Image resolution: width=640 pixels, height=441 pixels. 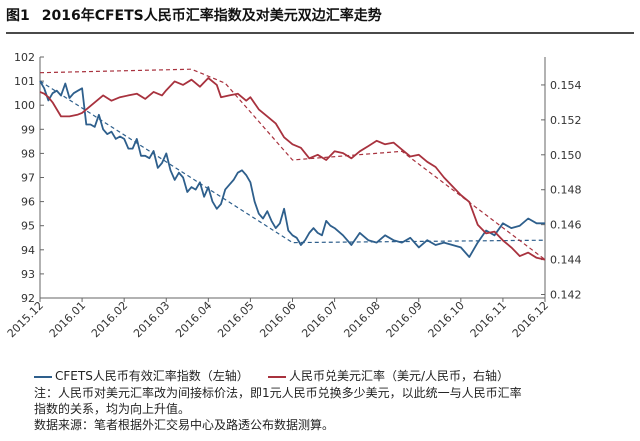 I want to click on x-tick-label: 2016.07, so click(x=319, y=319).